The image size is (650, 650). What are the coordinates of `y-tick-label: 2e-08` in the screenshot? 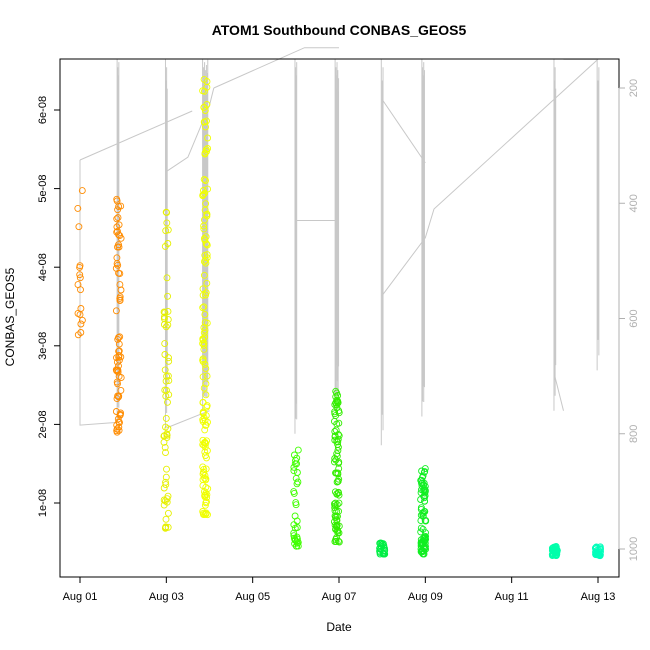 It's located at (43, 424).